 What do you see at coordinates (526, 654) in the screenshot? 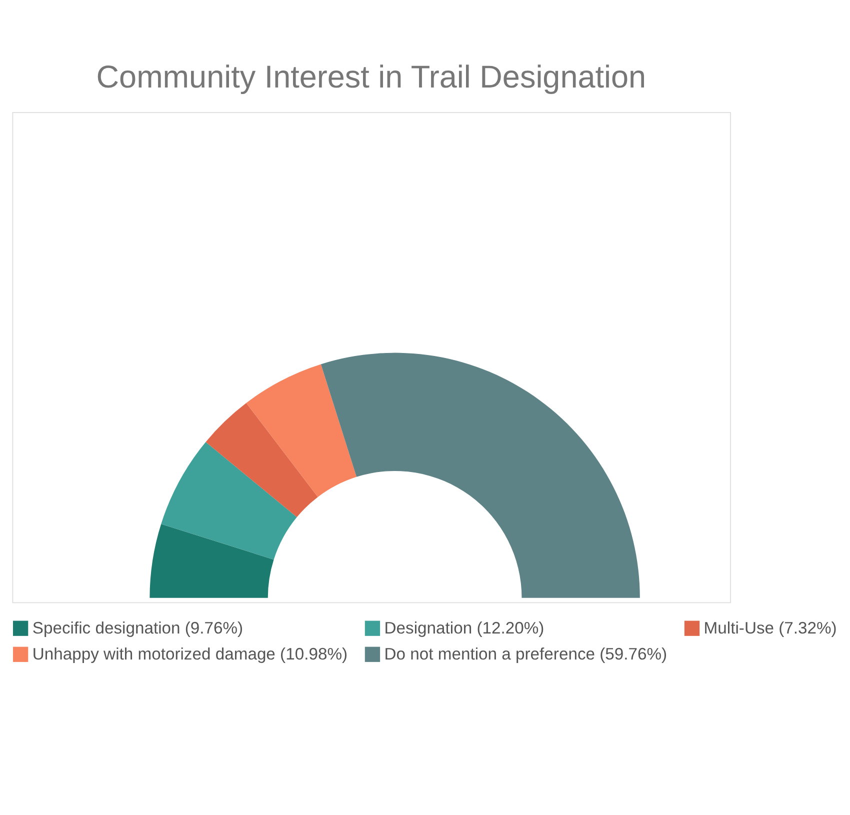
I see `legend-label: Do not mention a preference (59.76%)` at bounding box center [526, 654].